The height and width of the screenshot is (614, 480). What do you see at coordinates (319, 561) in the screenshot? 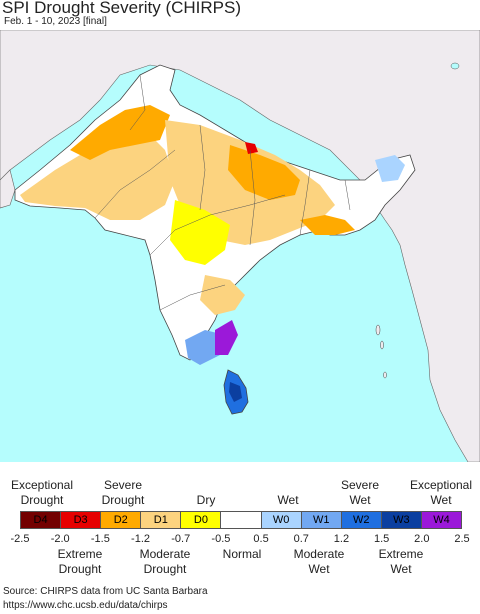
I see `legend-label-moderate-wet: Moderate Wet` at bounding box center [319, 561].